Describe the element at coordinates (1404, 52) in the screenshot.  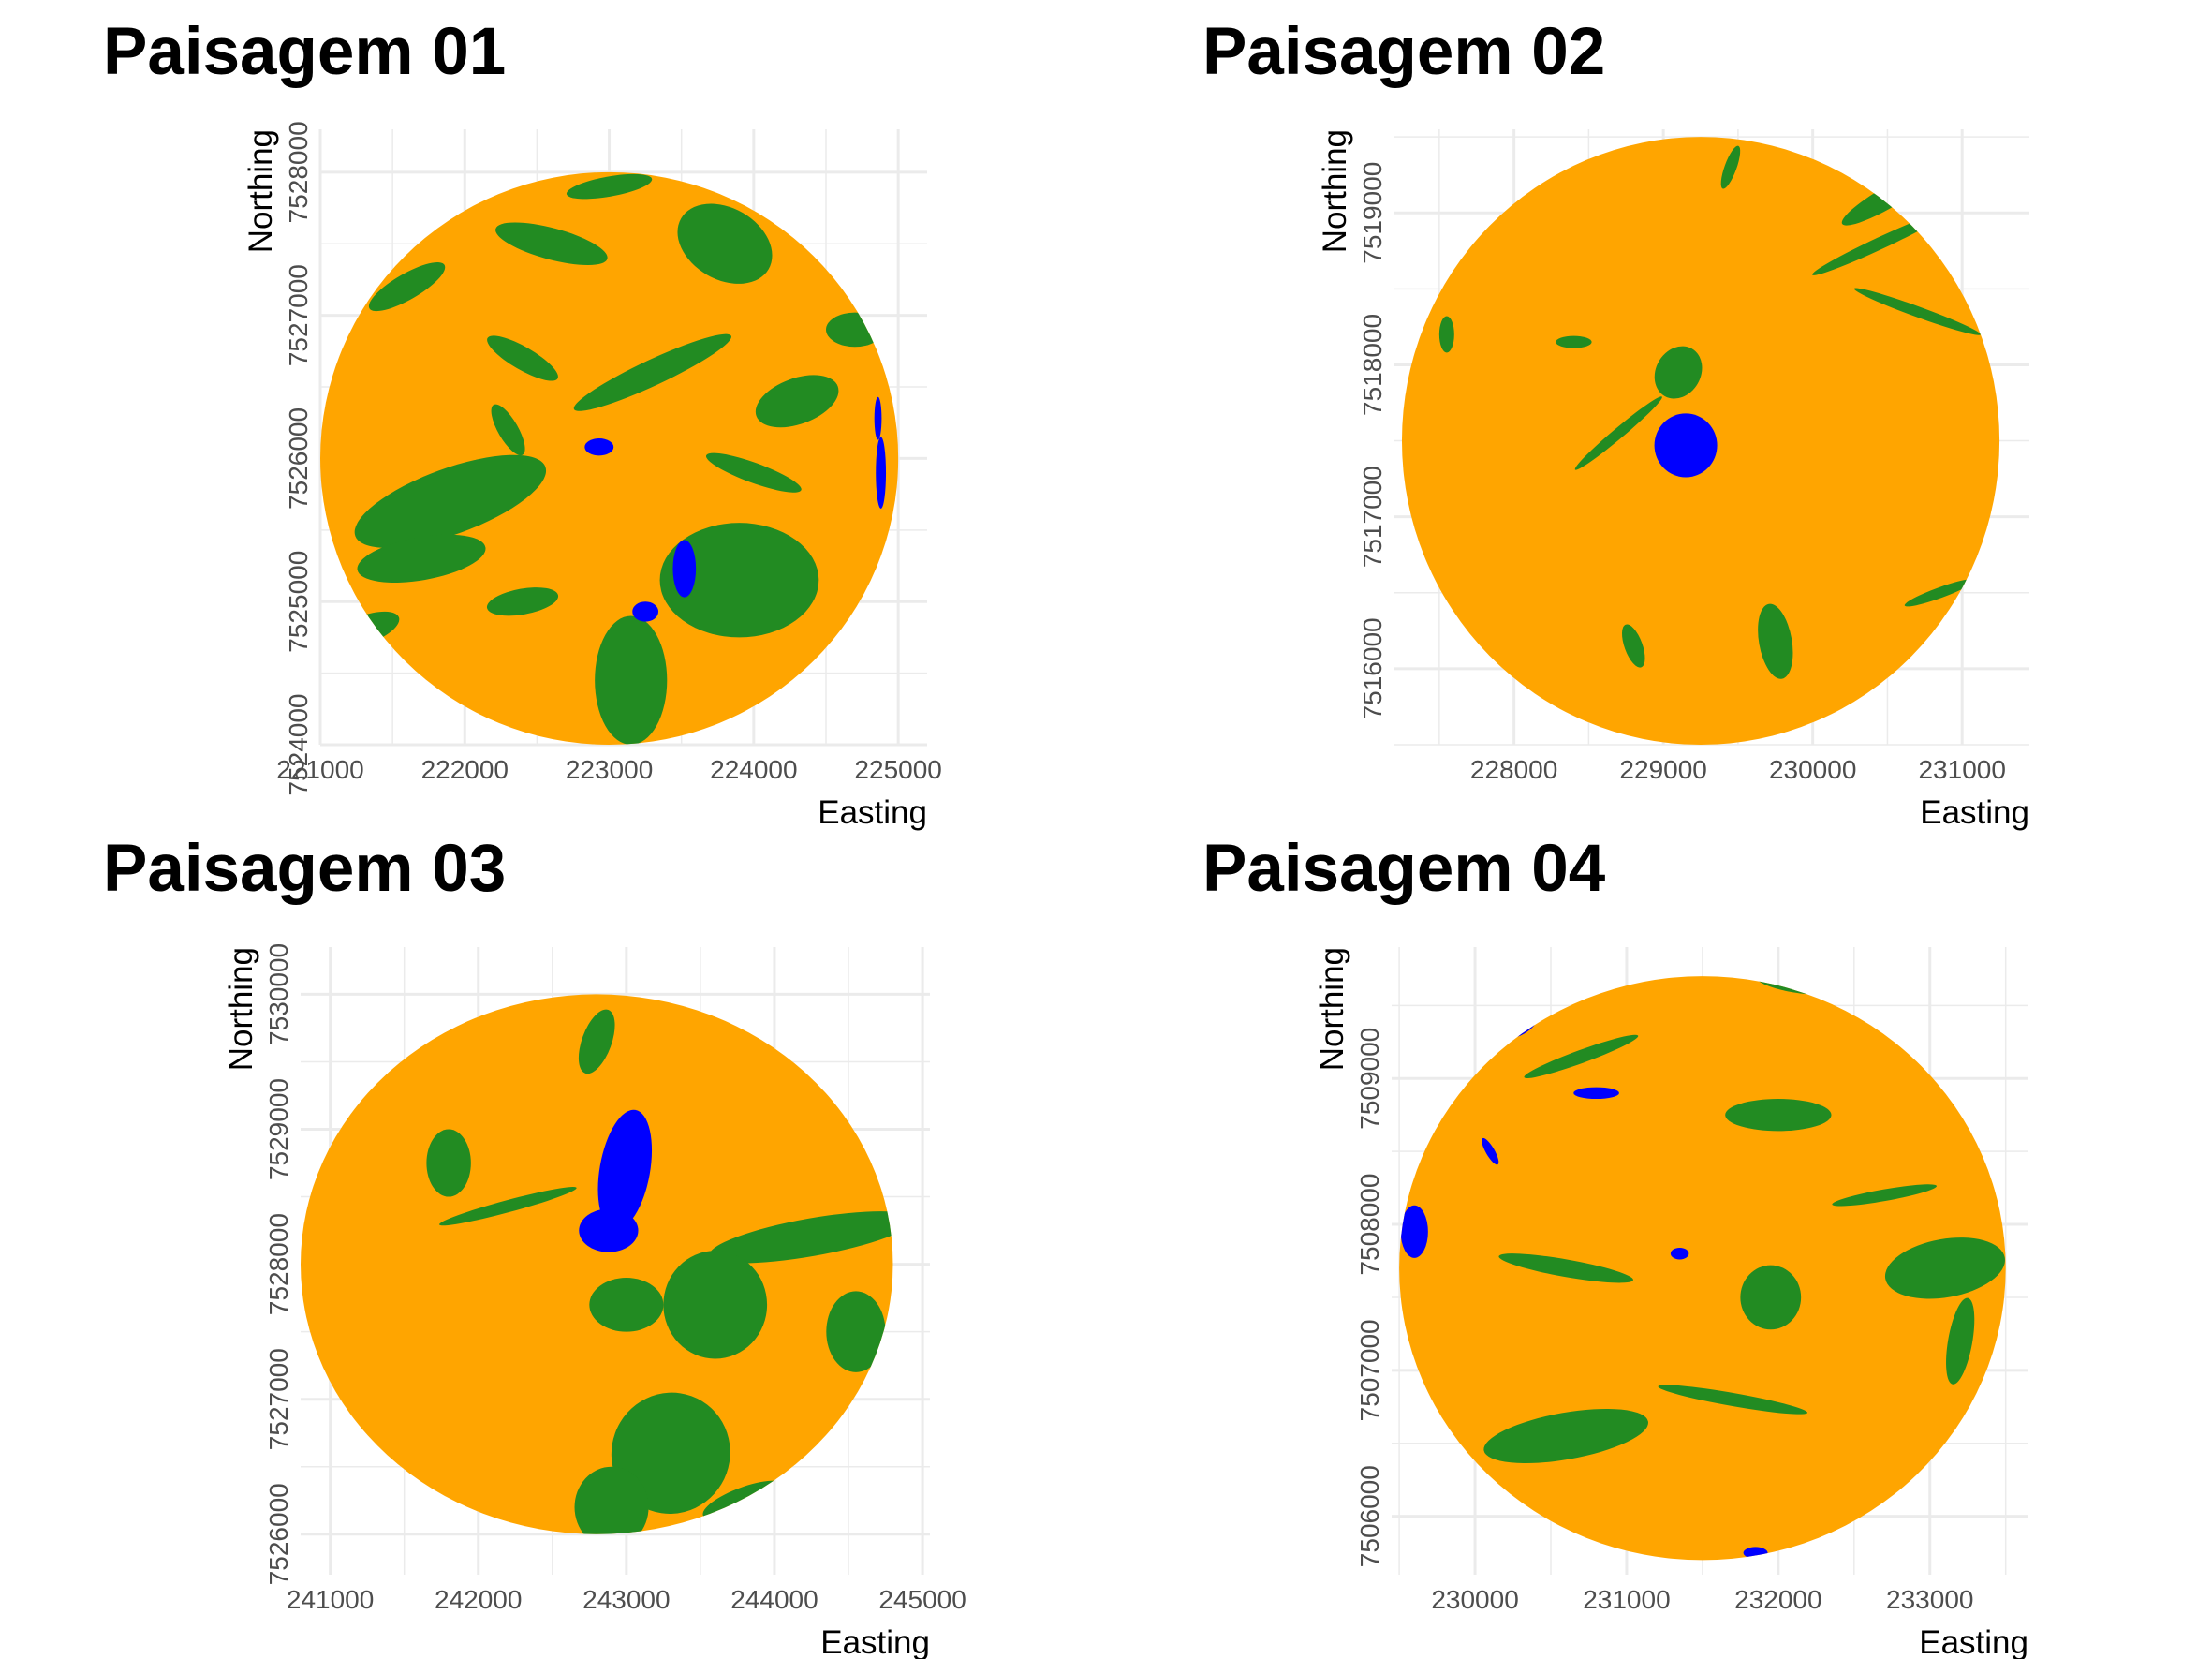
I see `panel-title: Paisagem 02` at that location.